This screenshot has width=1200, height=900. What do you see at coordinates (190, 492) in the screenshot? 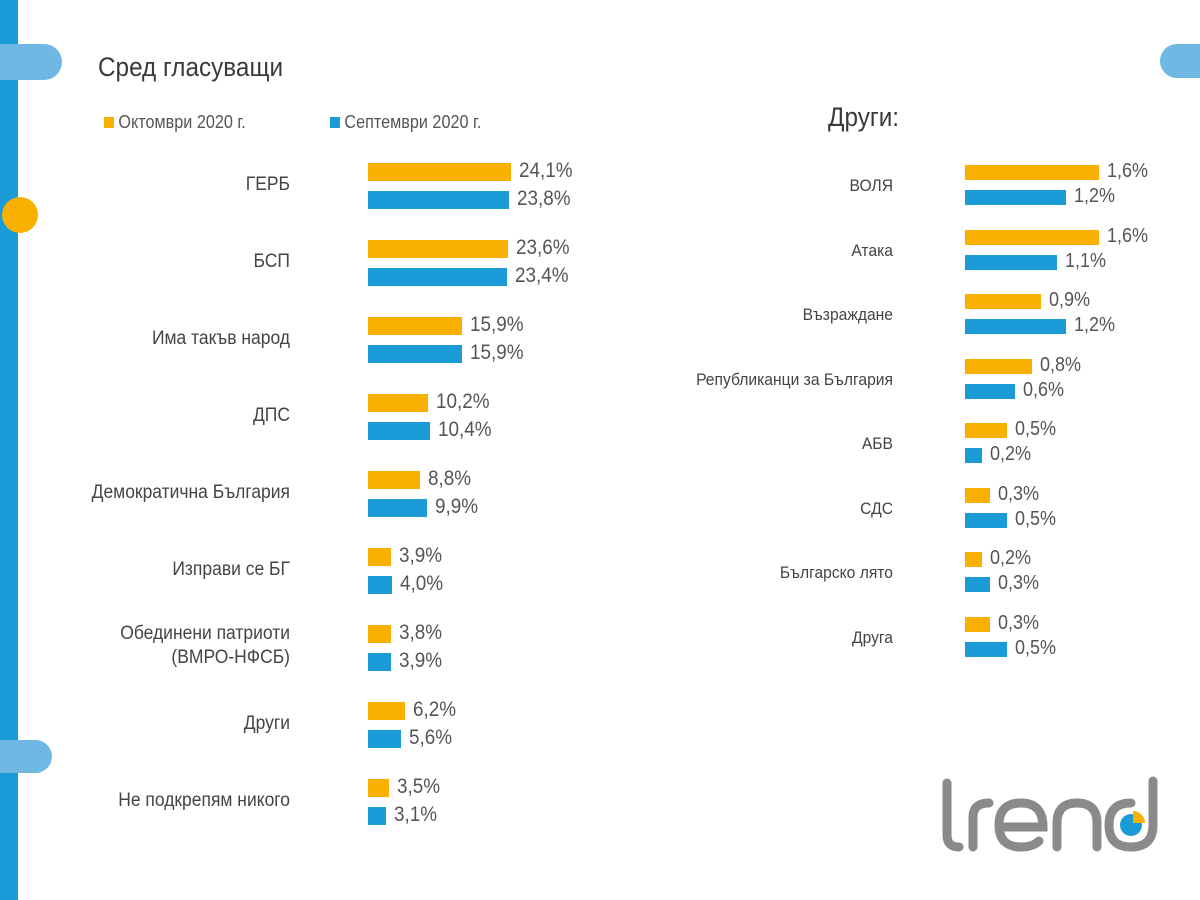
I see `category-label: Демократична България` at bounding box center [190, 492].